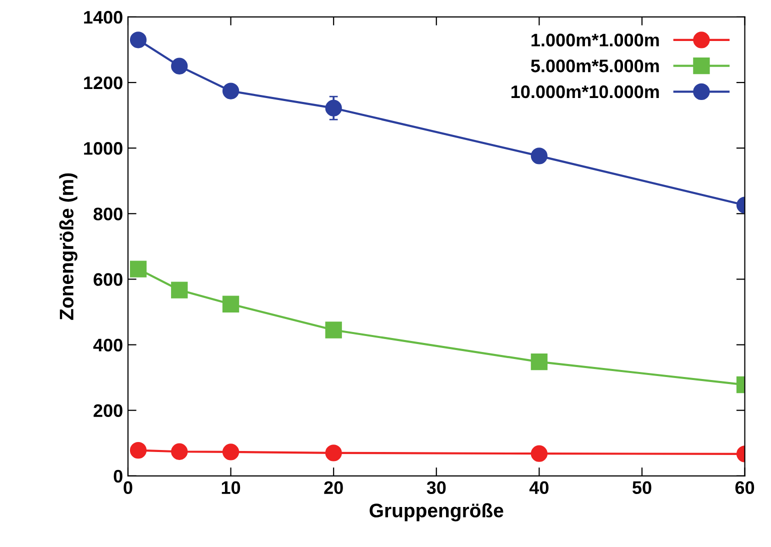  I want to click on x-tick-label: 40, so click(538, 487).